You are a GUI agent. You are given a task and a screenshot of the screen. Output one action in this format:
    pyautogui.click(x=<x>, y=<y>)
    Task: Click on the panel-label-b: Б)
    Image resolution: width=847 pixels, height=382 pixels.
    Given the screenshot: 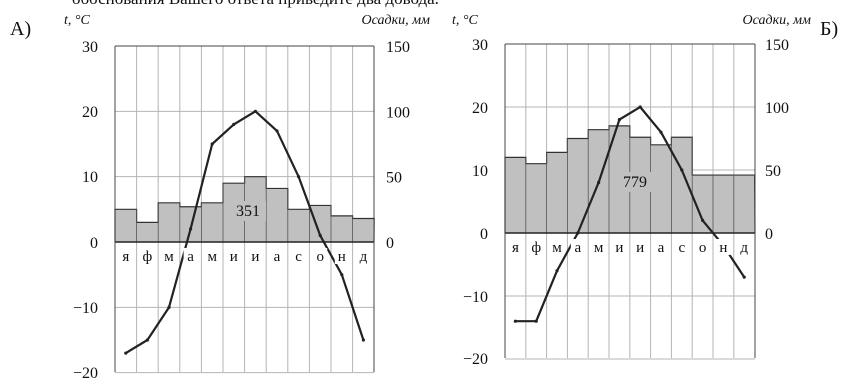 What is the action you would take?
    pyautogui.click(x=829, y=29)
    